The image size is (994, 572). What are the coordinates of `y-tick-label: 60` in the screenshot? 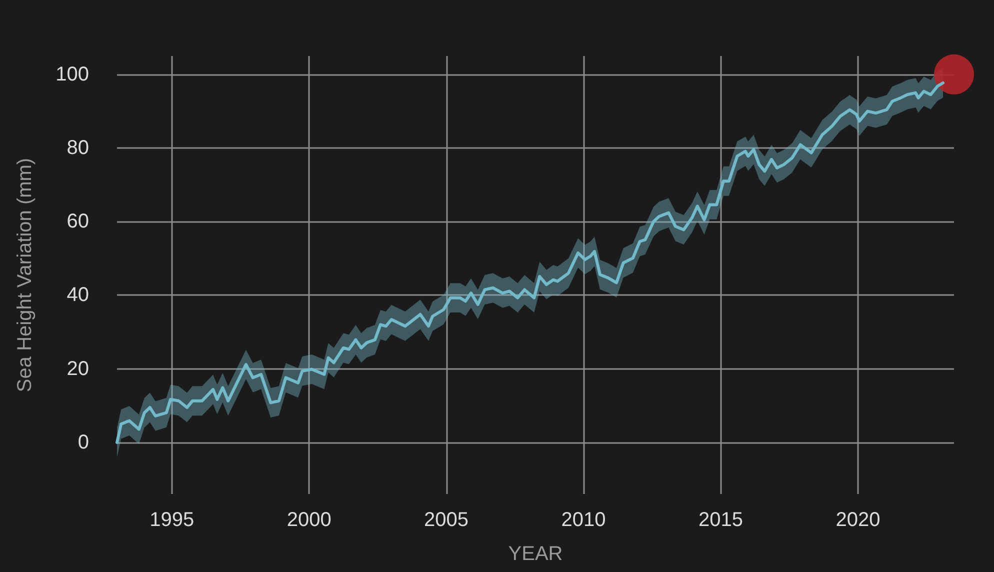 It's located at (77, 221).